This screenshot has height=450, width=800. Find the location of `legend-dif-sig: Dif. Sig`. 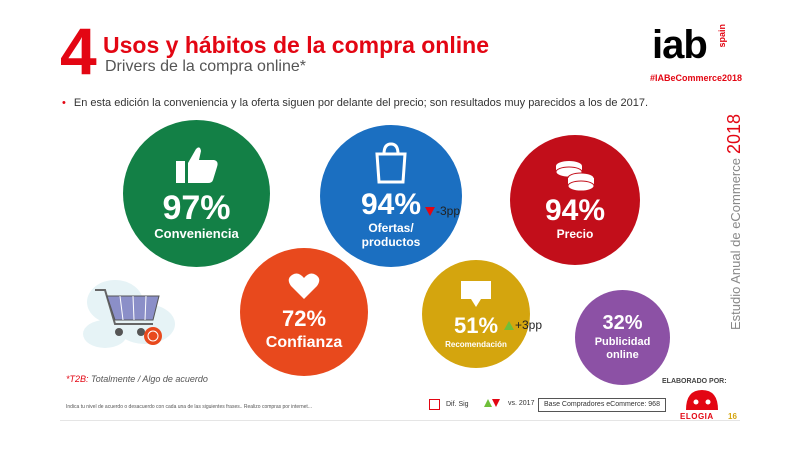

legend-dif-sig: Dif. Sig is located at coordinates (449, 404).